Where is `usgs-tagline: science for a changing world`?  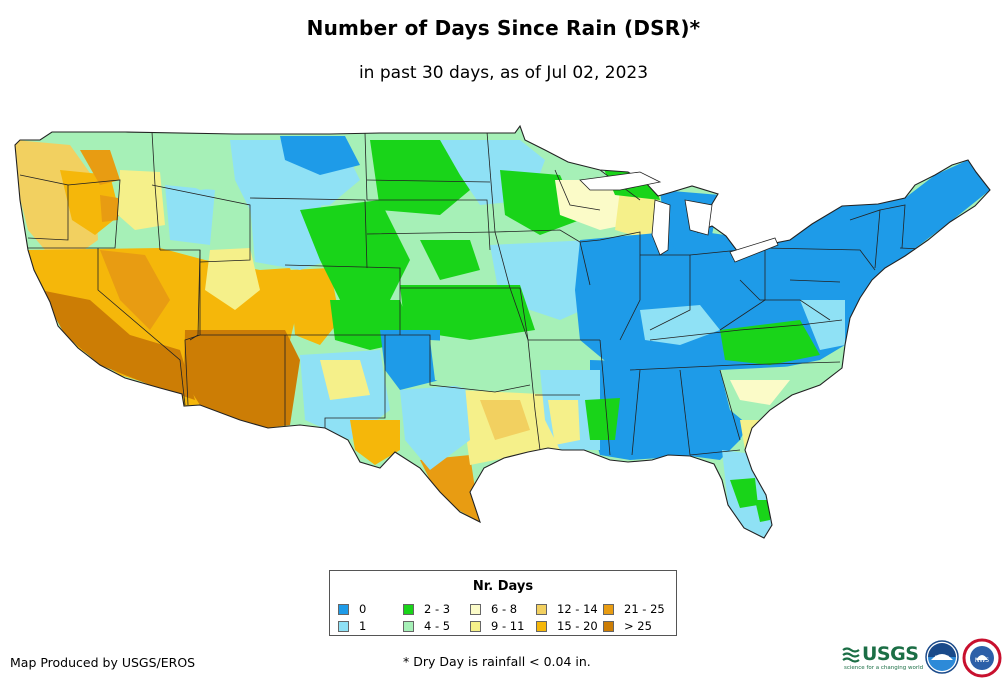 usgs-tagline: science for a changing world is located at coordinates (884, 668).